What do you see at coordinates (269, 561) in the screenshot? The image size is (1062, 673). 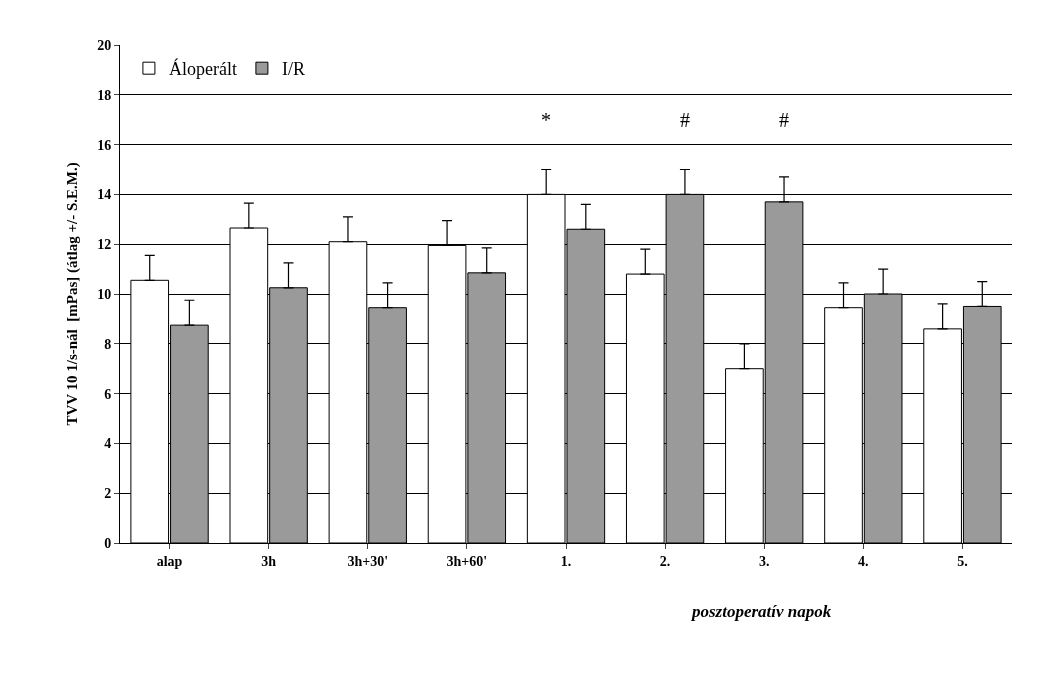 I see `x-tick-label: 3h` at bounding box center [269, 561].